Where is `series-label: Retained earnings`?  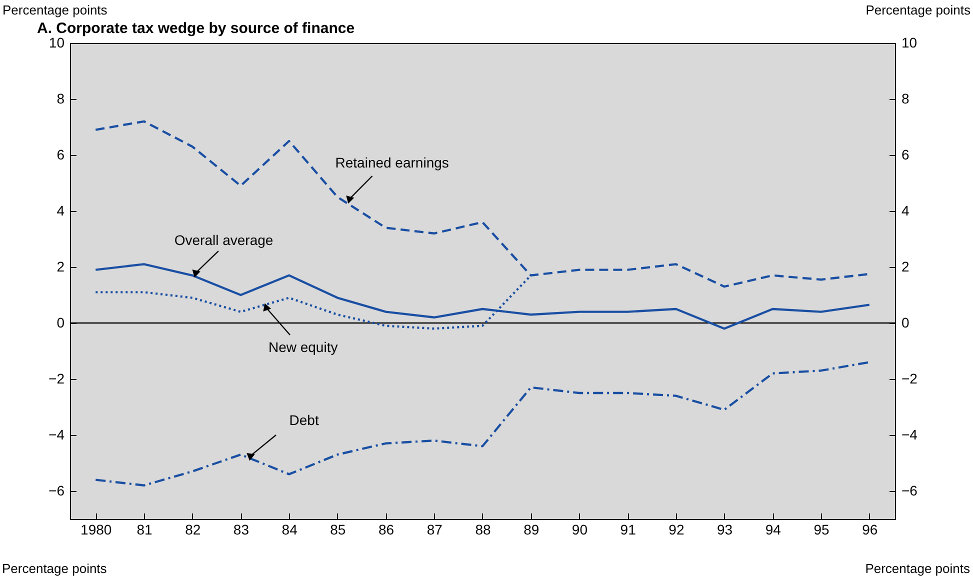 series-label: Retained earnings is located at coordinates (392, 162).